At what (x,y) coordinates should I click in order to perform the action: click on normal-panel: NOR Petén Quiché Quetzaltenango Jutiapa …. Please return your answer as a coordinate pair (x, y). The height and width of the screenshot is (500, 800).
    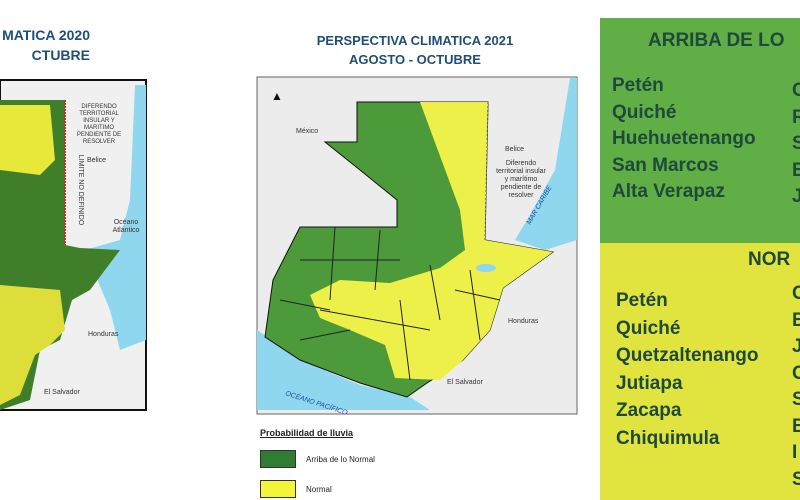
    Looking at the image, I should click on (700, 371).